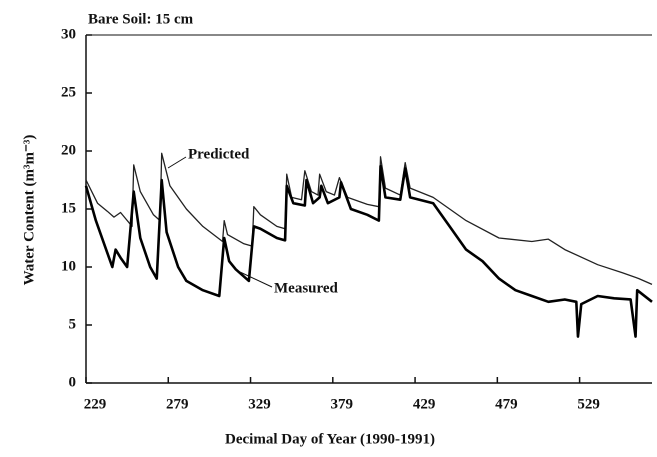 This screenshot has width=657, height=457. Describe the element at coordinates (73, 324) in the screenshot. I see `y-tick-label: 5` at that location.